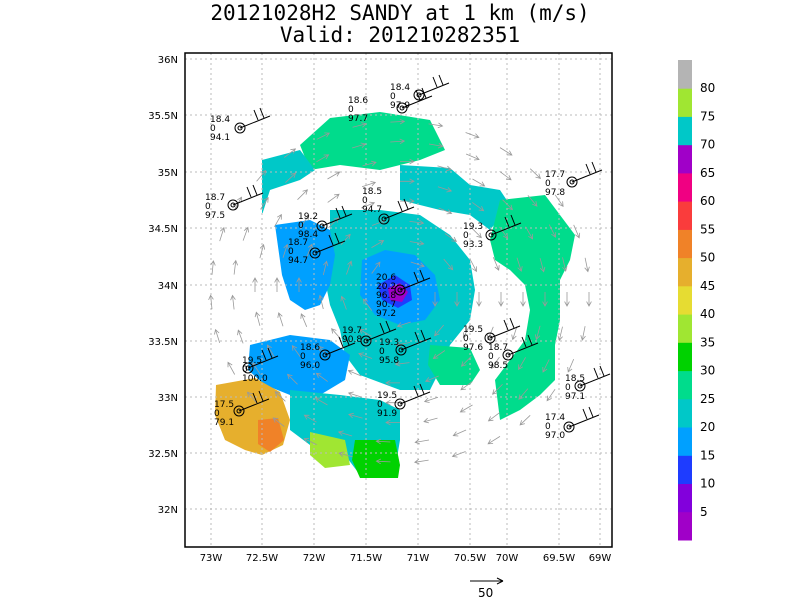 The image size is (800, 600). Describe the element at coordinates (215, 216) in the screenshot. I see `station-value: 97.5` at that location.